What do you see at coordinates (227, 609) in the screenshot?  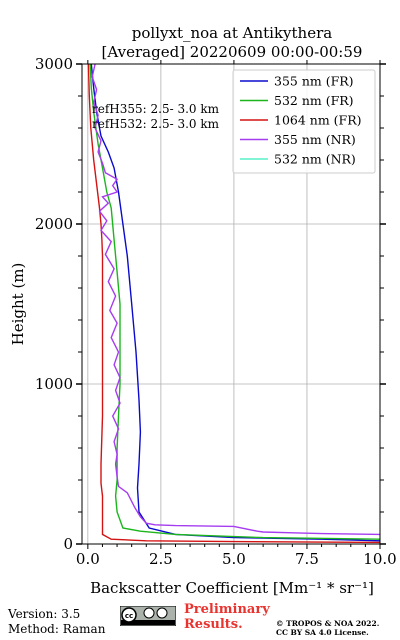 I see `preliminary-line1: Preliminary` at bounding box center [227, 609].